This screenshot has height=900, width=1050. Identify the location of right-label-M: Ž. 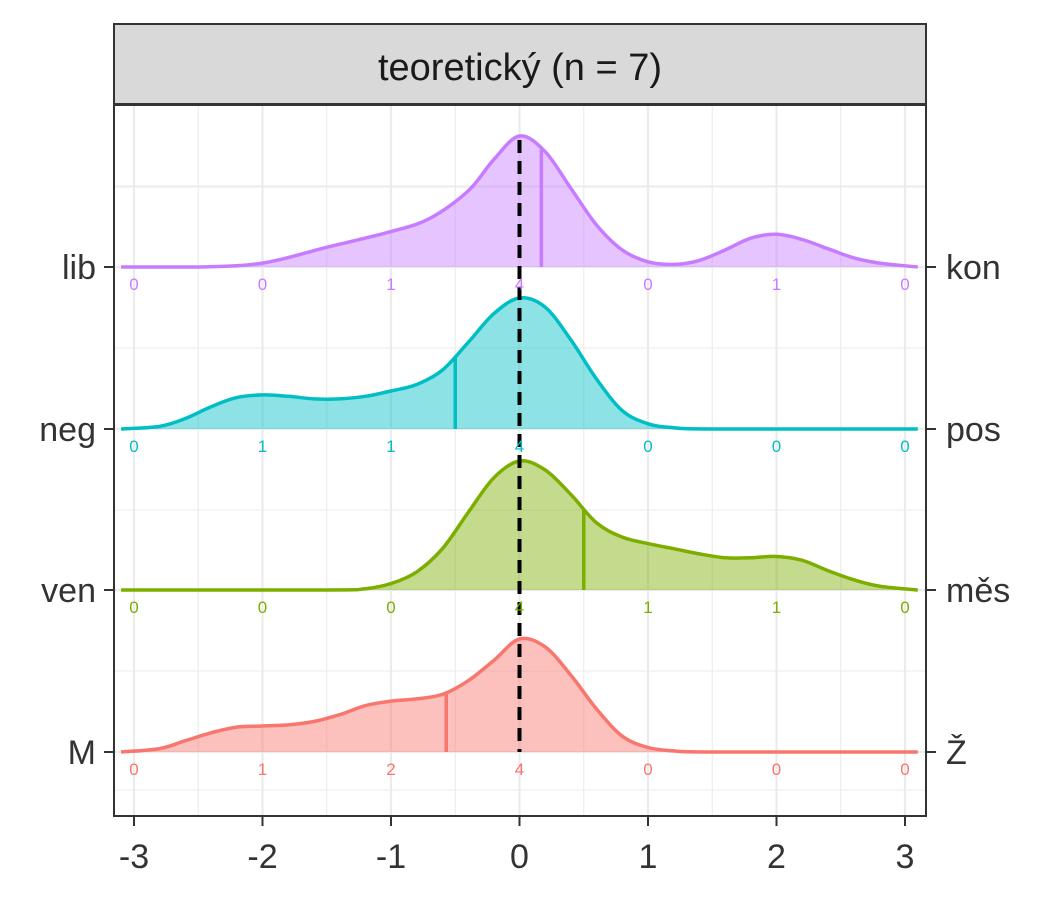
(956, 753).